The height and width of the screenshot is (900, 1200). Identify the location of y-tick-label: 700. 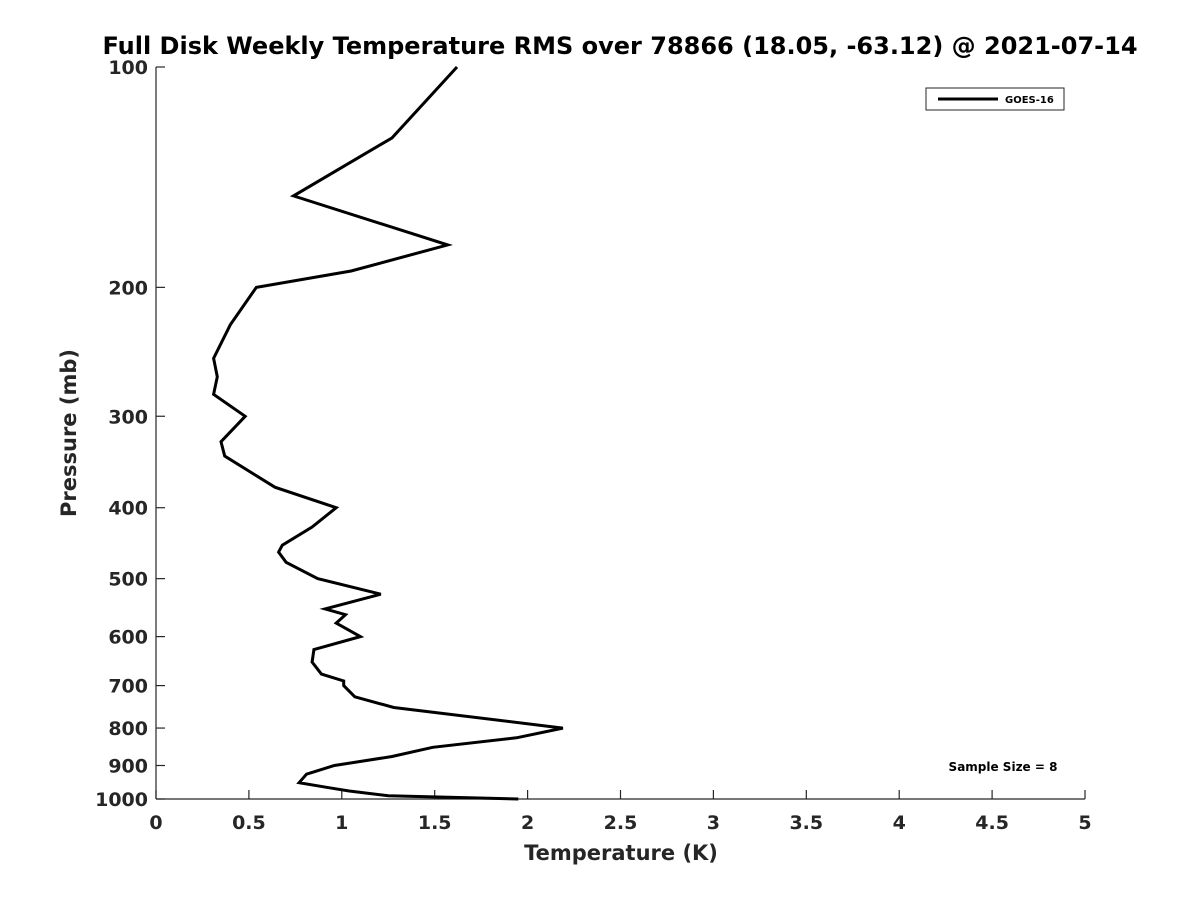
(128, 687).